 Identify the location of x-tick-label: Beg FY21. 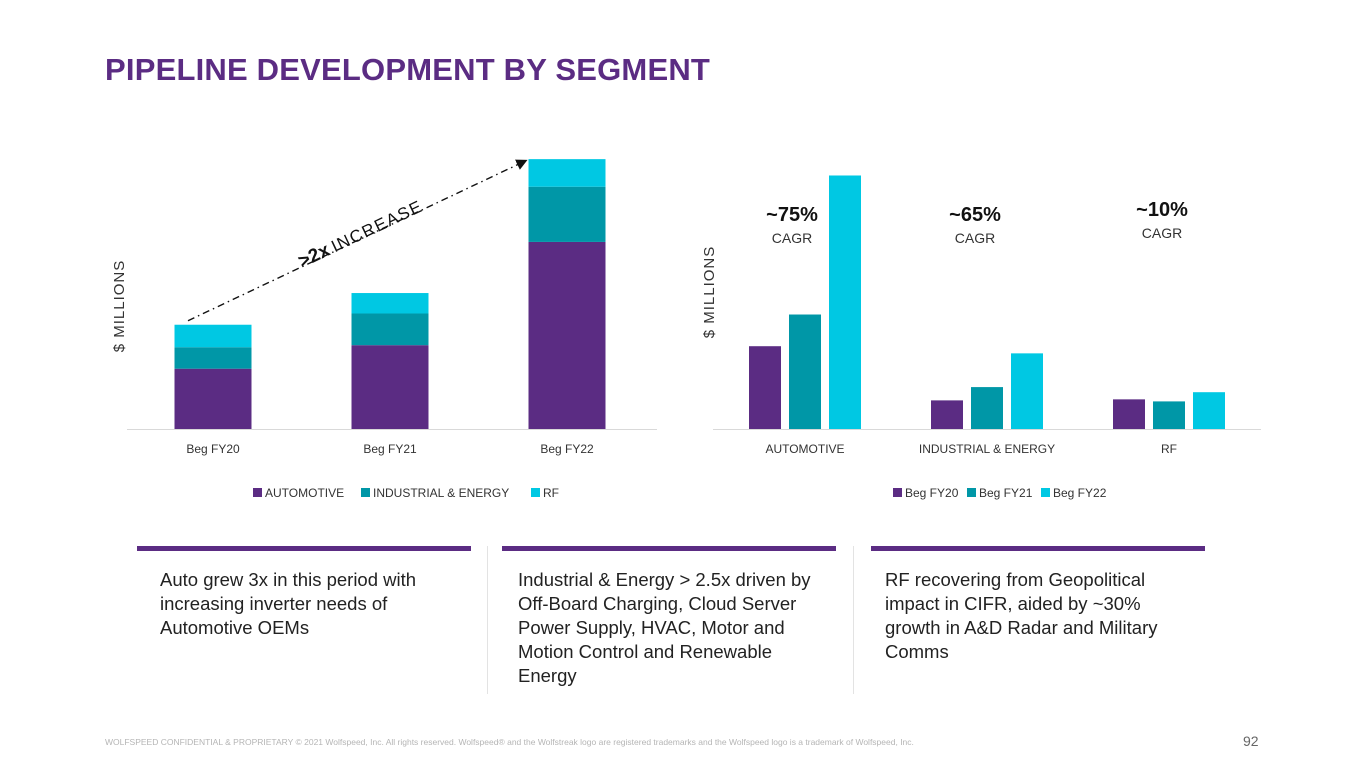
(390, 449).